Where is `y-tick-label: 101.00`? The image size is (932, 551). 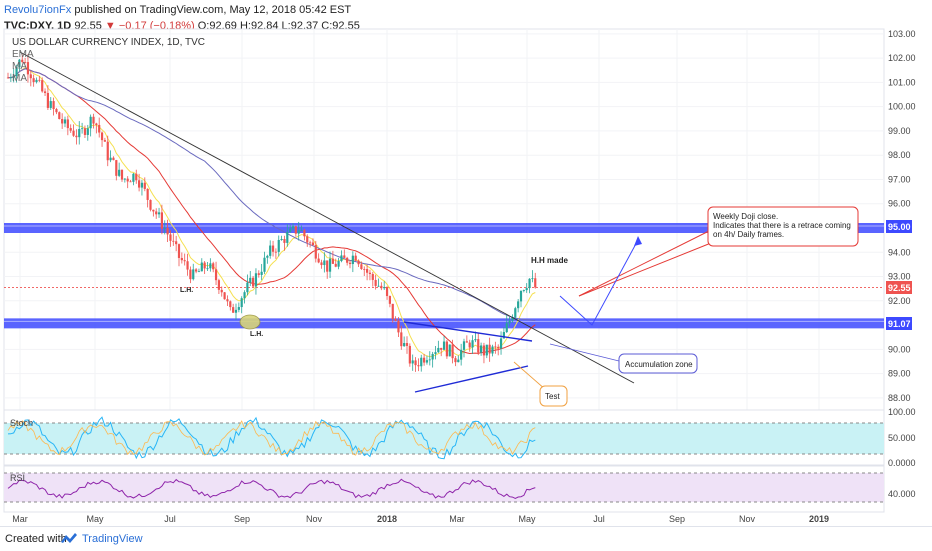
y-tick-label: 101.00 is located at coordinates (902, 82).